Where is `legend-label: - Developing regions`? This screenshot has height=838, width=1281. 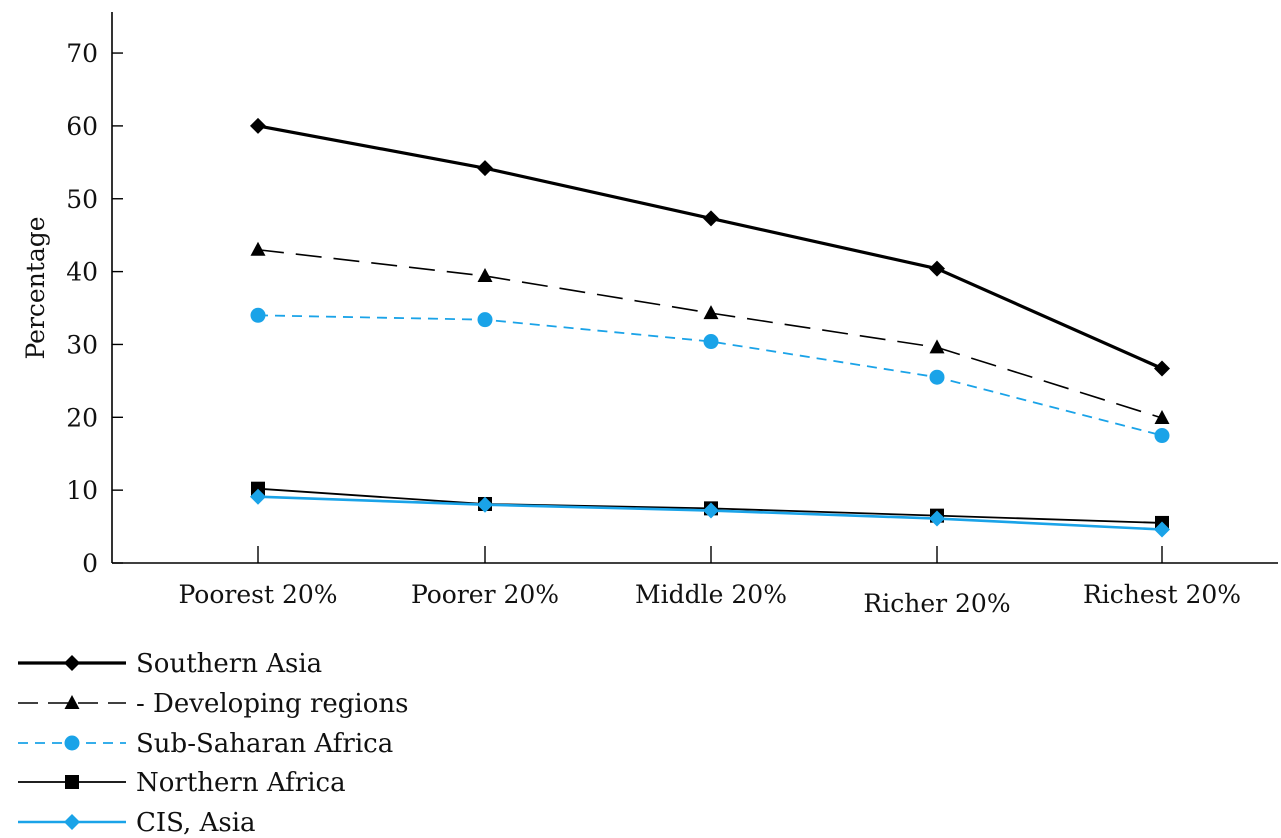
legend-label: - Developing regions is located at coordinates (272, 704).